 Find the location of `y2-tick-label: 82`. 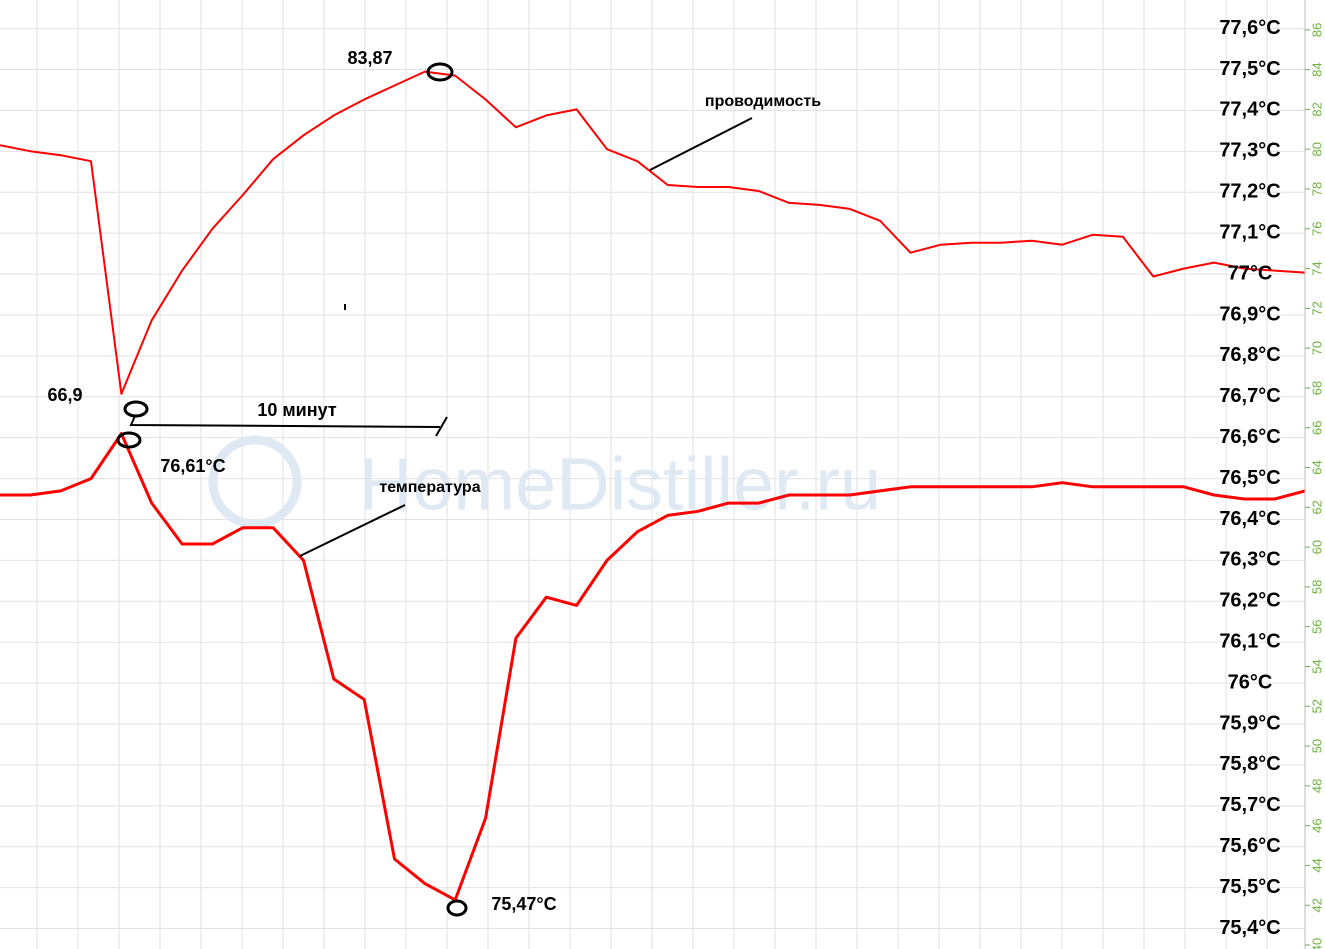

y2-tick-label: 82 is located at coordinates (1316, 109).